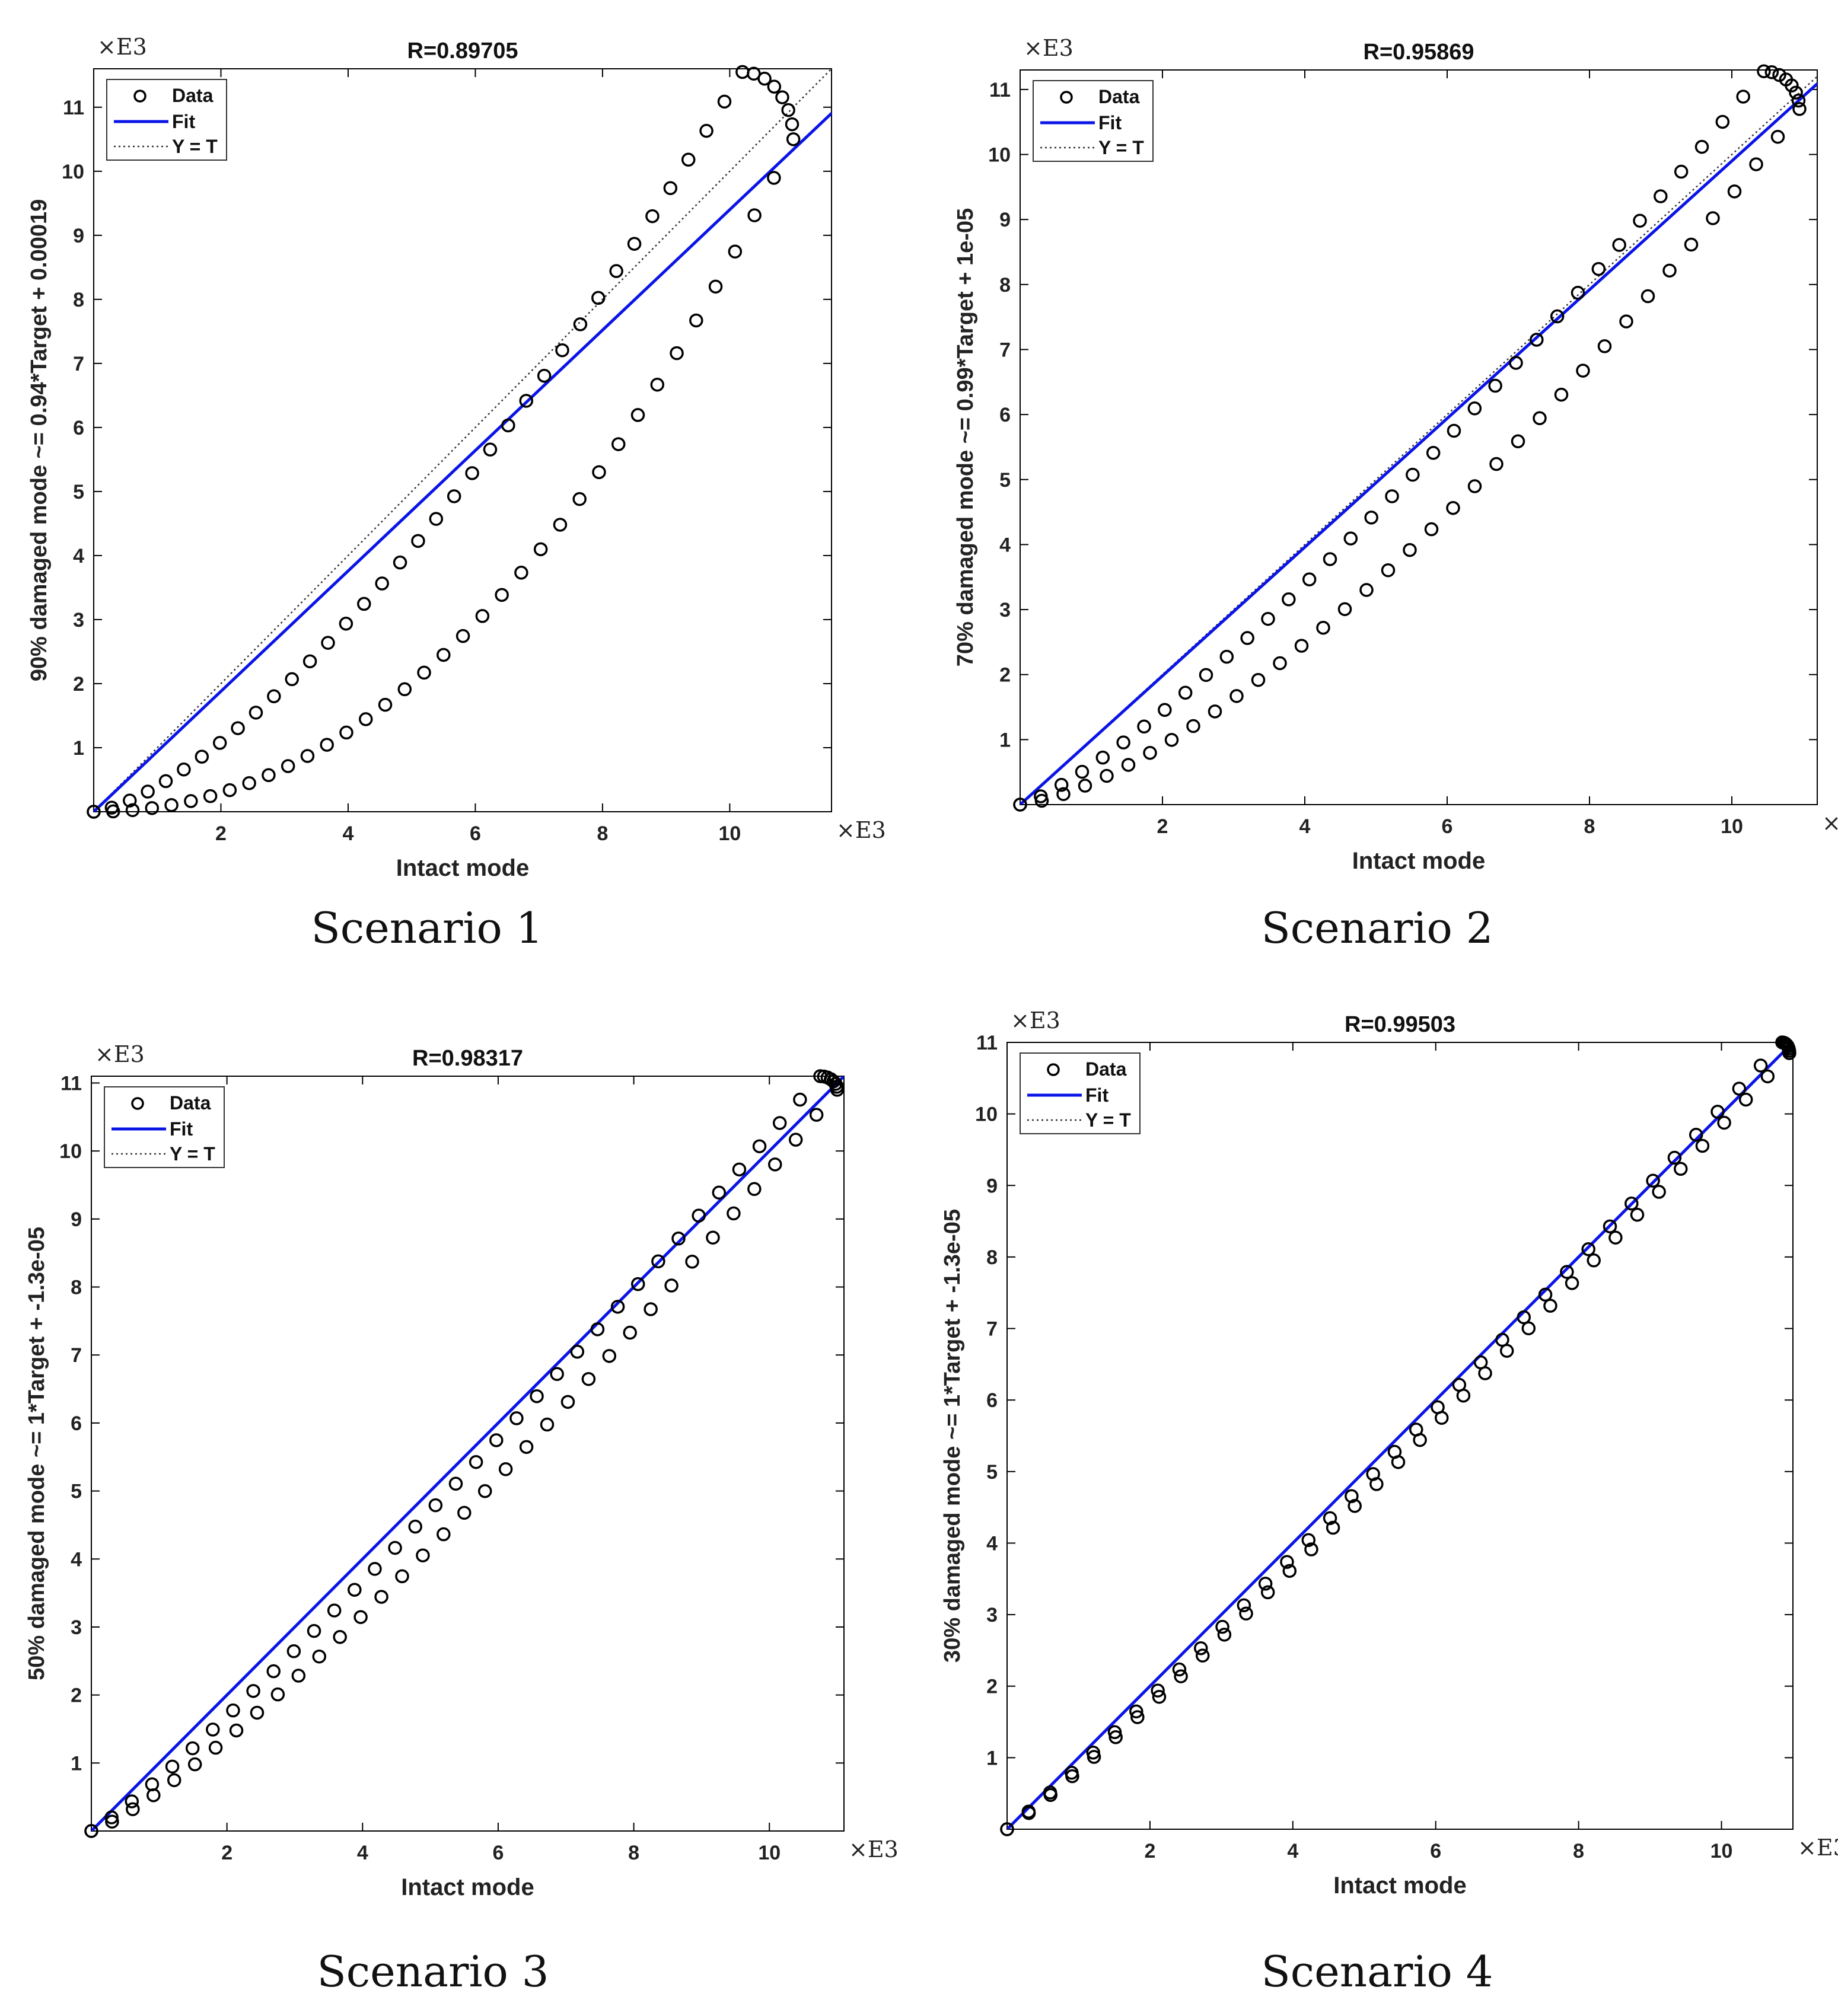  Describe the element at coordinates (139, 96) in the screenshot. I see `legend-data-marker` at that location.